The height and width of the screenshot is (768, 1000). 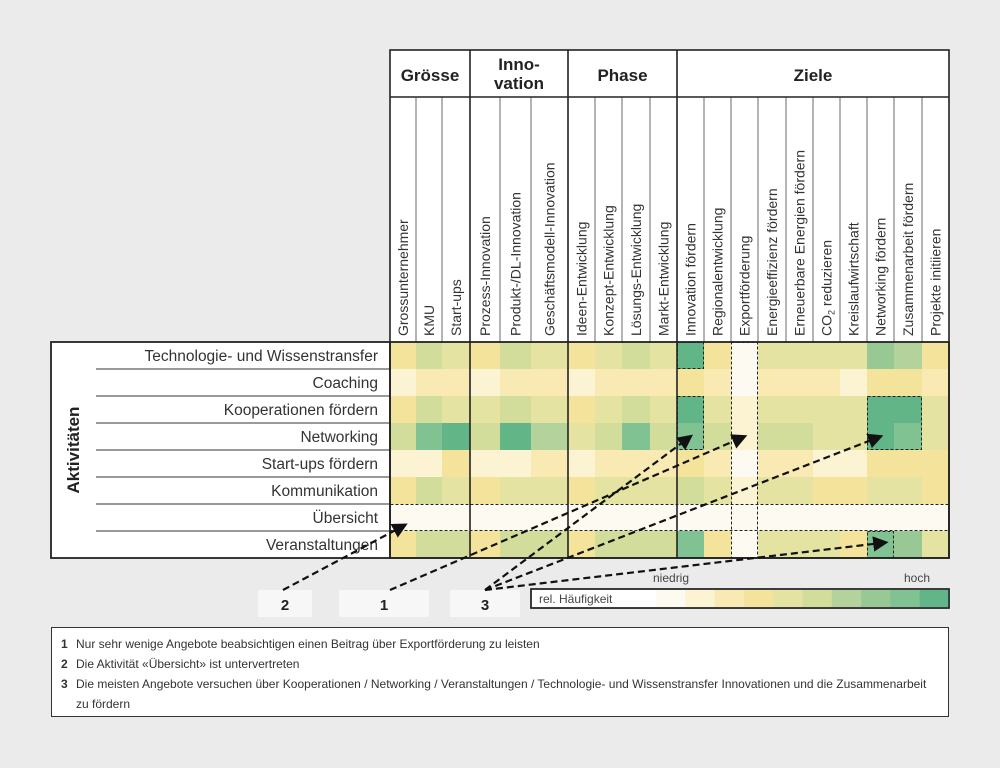 I want to click on column-label: CO2 reduzieren, so click(x=828, y=288).